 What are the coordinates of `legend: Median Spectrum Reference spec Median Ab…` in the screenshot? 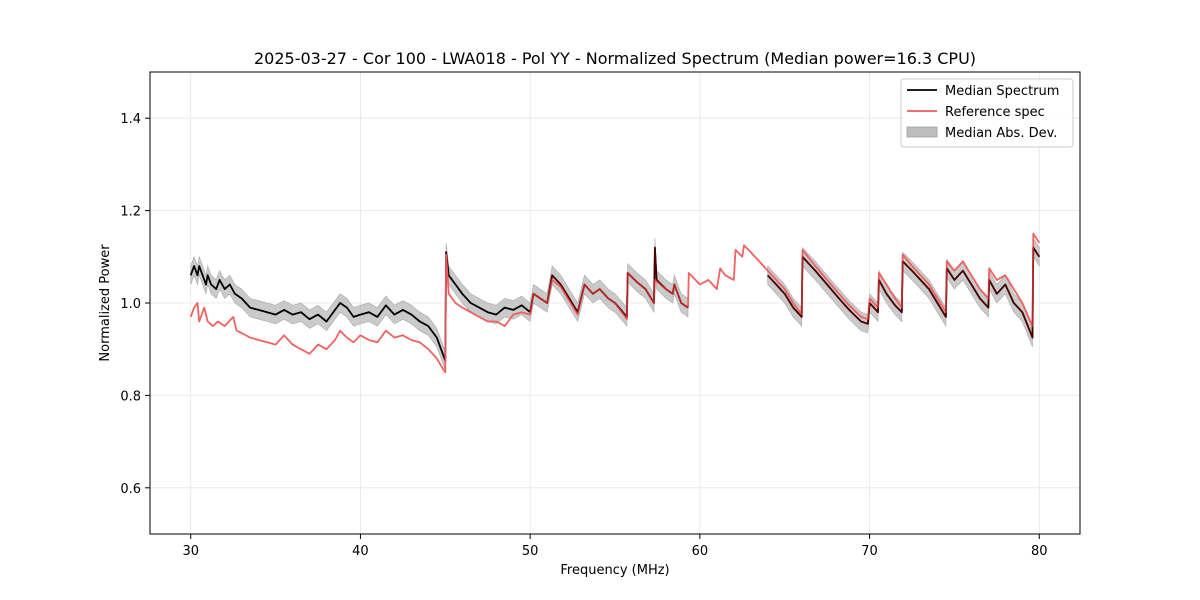 It's located at (987, 113).